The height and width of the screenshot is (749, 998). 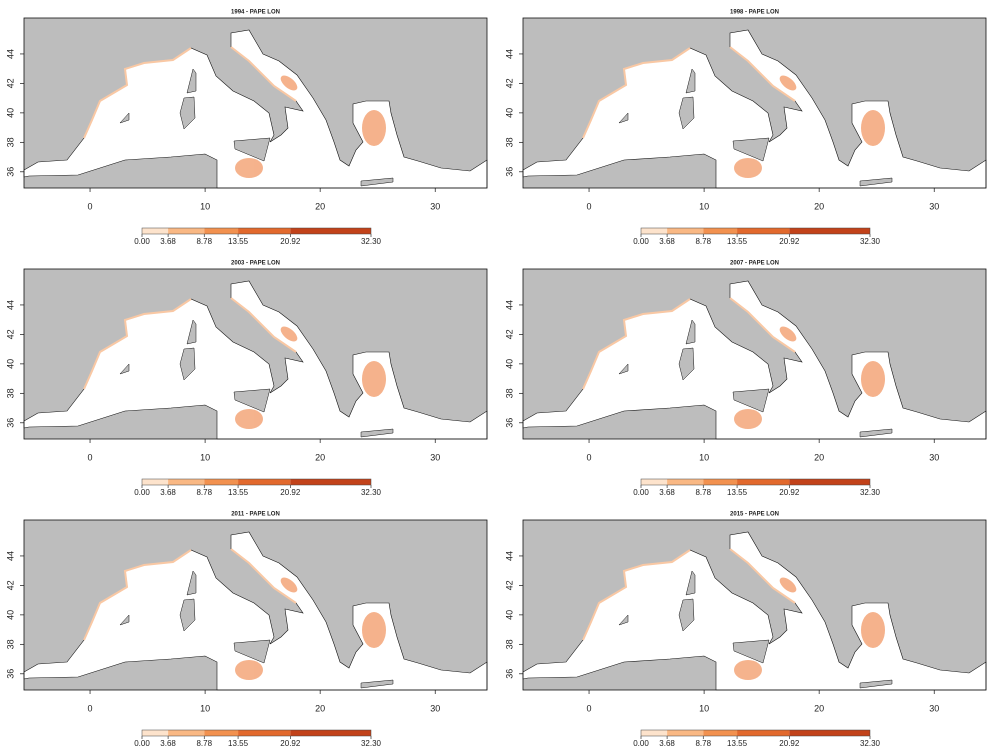 I want to click on panel-title: 1998 - PAPE LON, so click(x=754, y=13).